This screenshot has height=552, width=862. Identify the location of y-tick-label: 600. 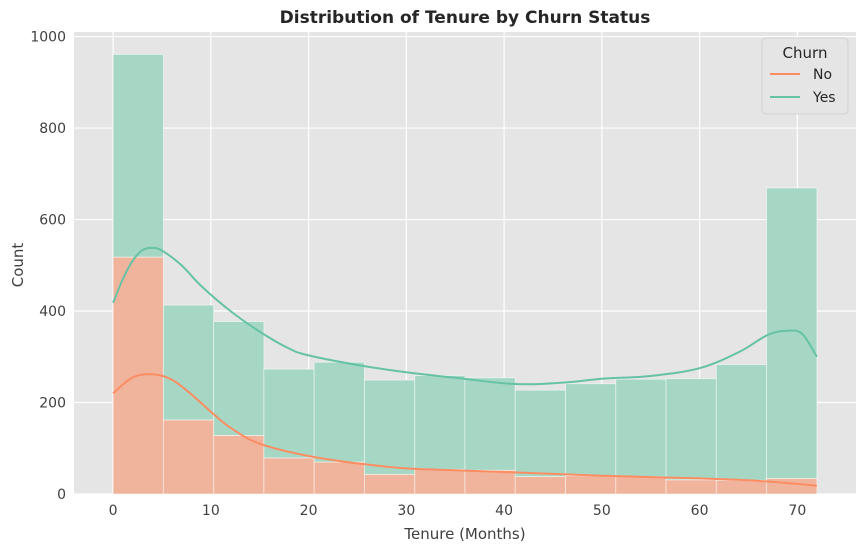
(52, 221).